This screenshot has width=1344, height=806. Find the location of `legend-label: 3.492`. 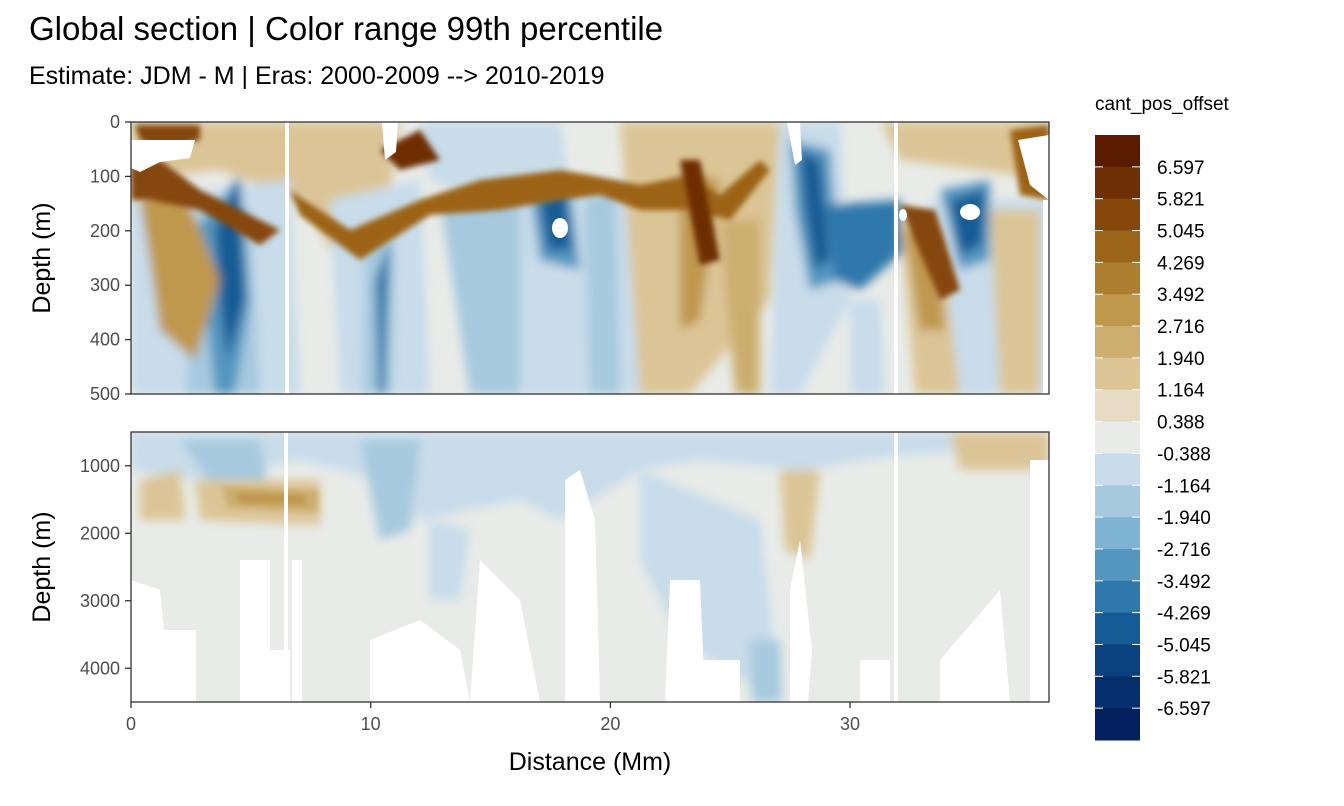

legend-label: 3.492 is located at coordinates (1181, 295).